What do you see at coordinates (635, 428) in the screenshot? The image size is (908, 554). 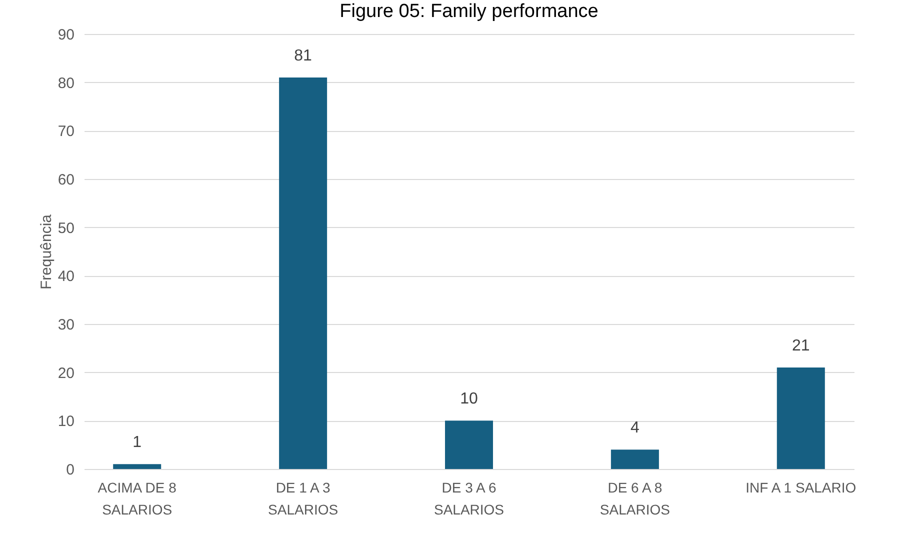 I see `data-label: 4` at bounding box center [635, 428].